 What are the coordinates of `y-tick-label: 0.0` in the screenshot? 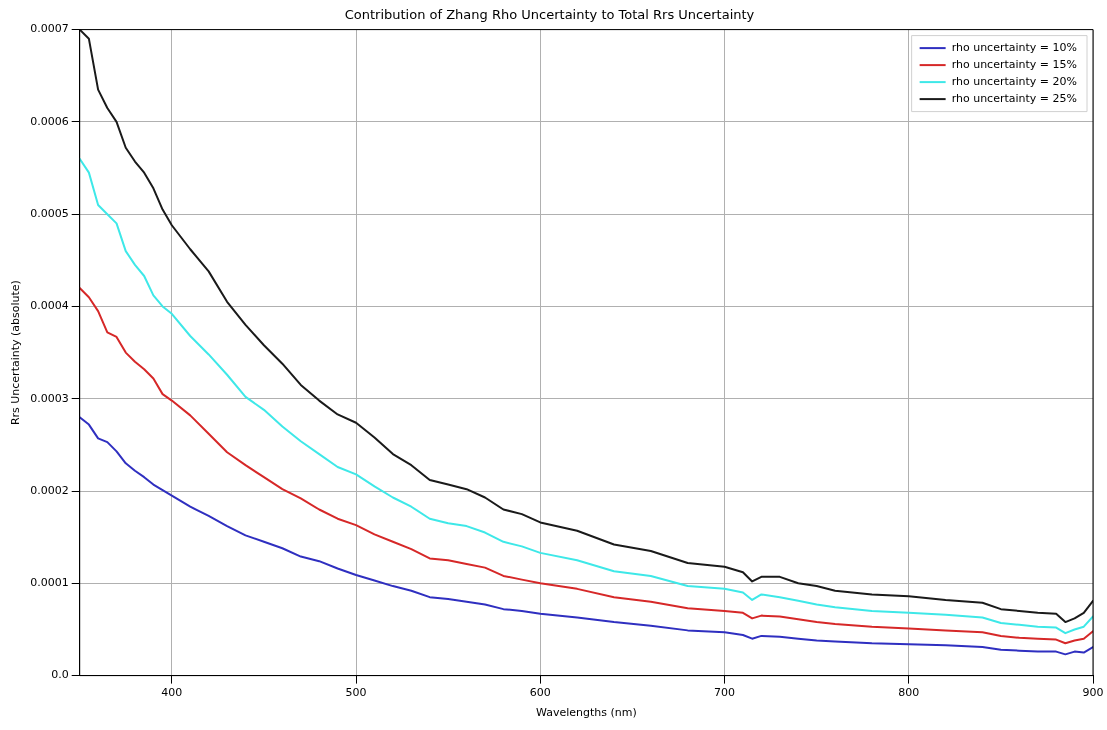 It's located at (60, 675).